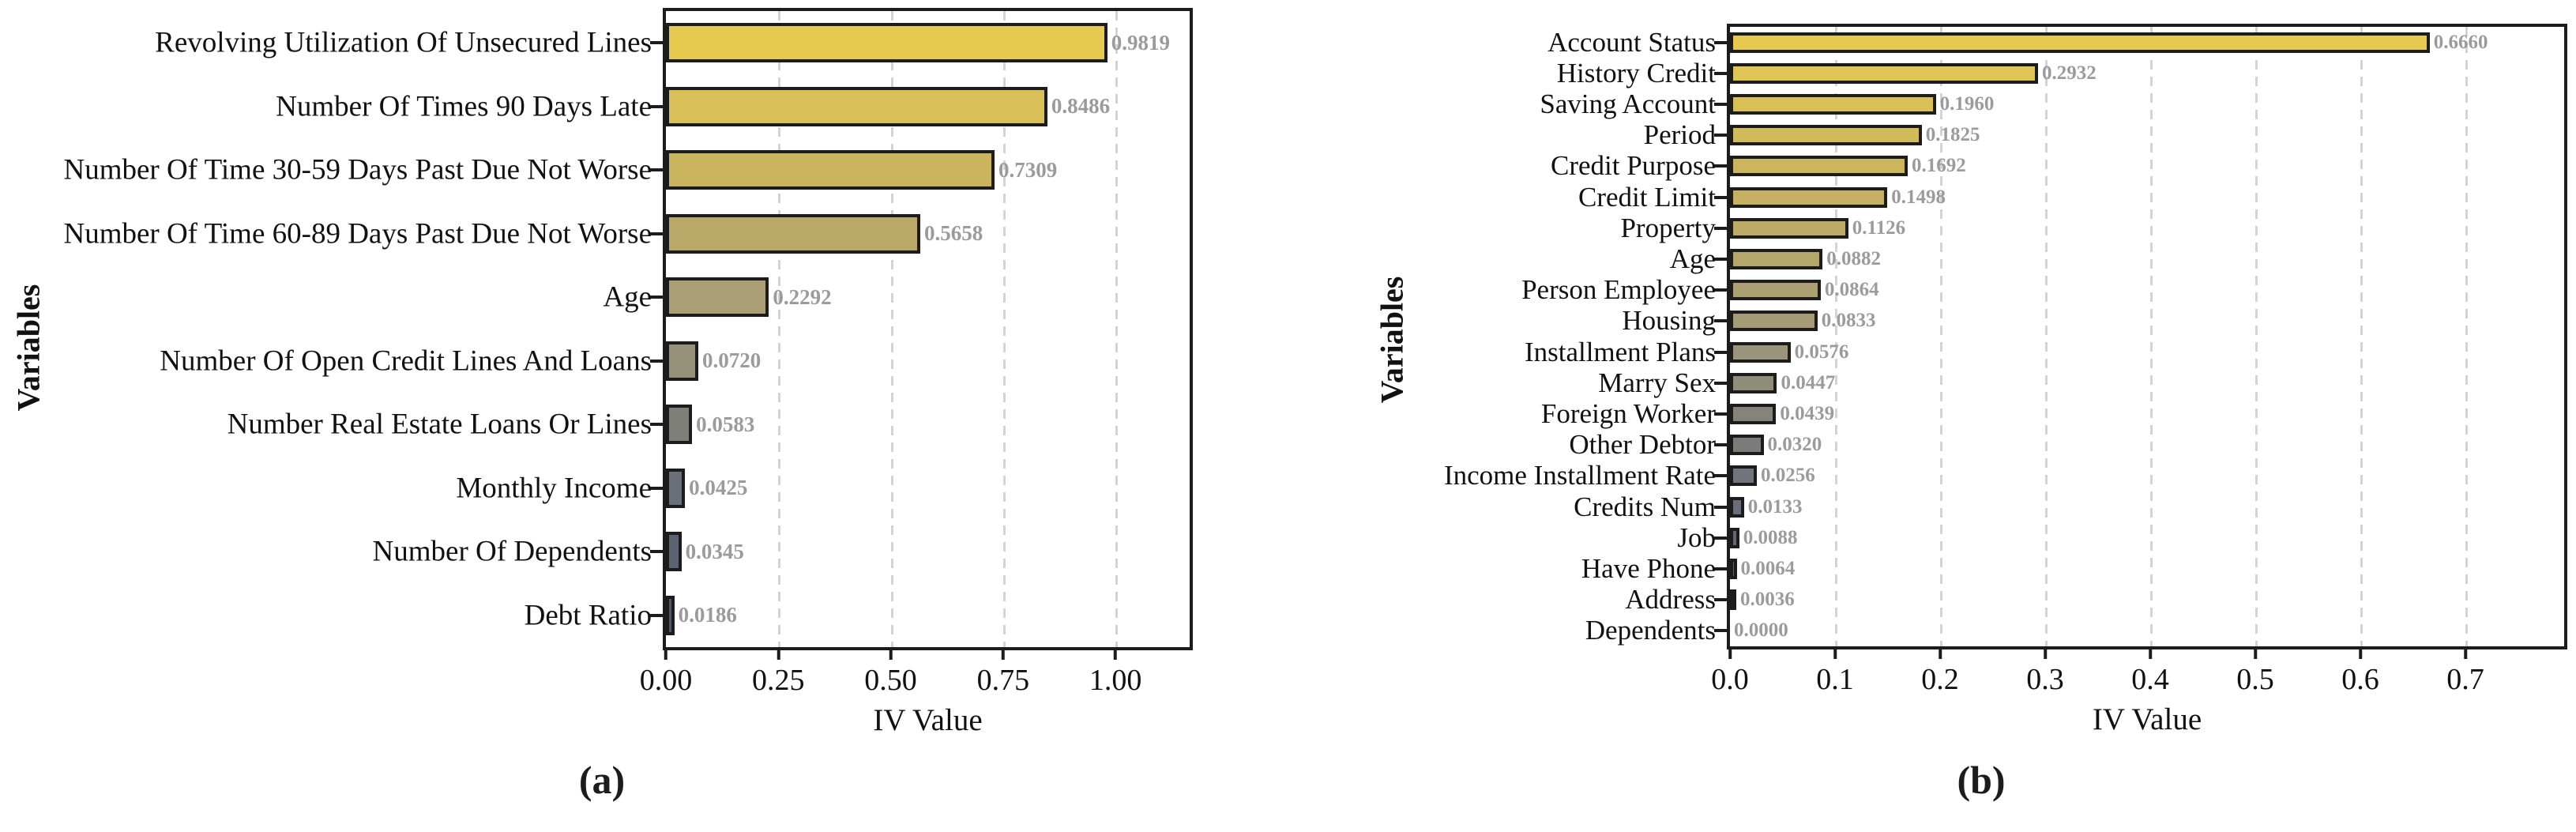 The height and width of the screenshot is (832, 2576). What do you see at coordinates (726, 424) in the screenshot?
I see `value-label: 0.0583` at bounding box center [726, 424].